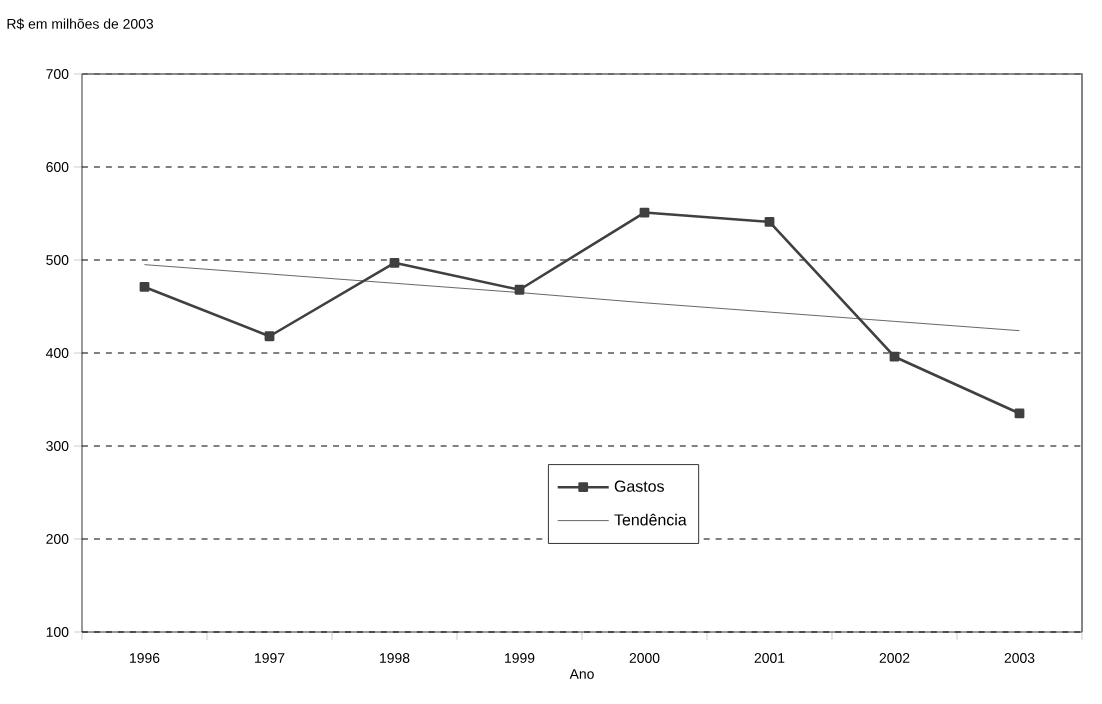 Image resolution: width=1102 pixels, height=704 pixels. I want to click on y-tick-label: 500, so click(57, 260).